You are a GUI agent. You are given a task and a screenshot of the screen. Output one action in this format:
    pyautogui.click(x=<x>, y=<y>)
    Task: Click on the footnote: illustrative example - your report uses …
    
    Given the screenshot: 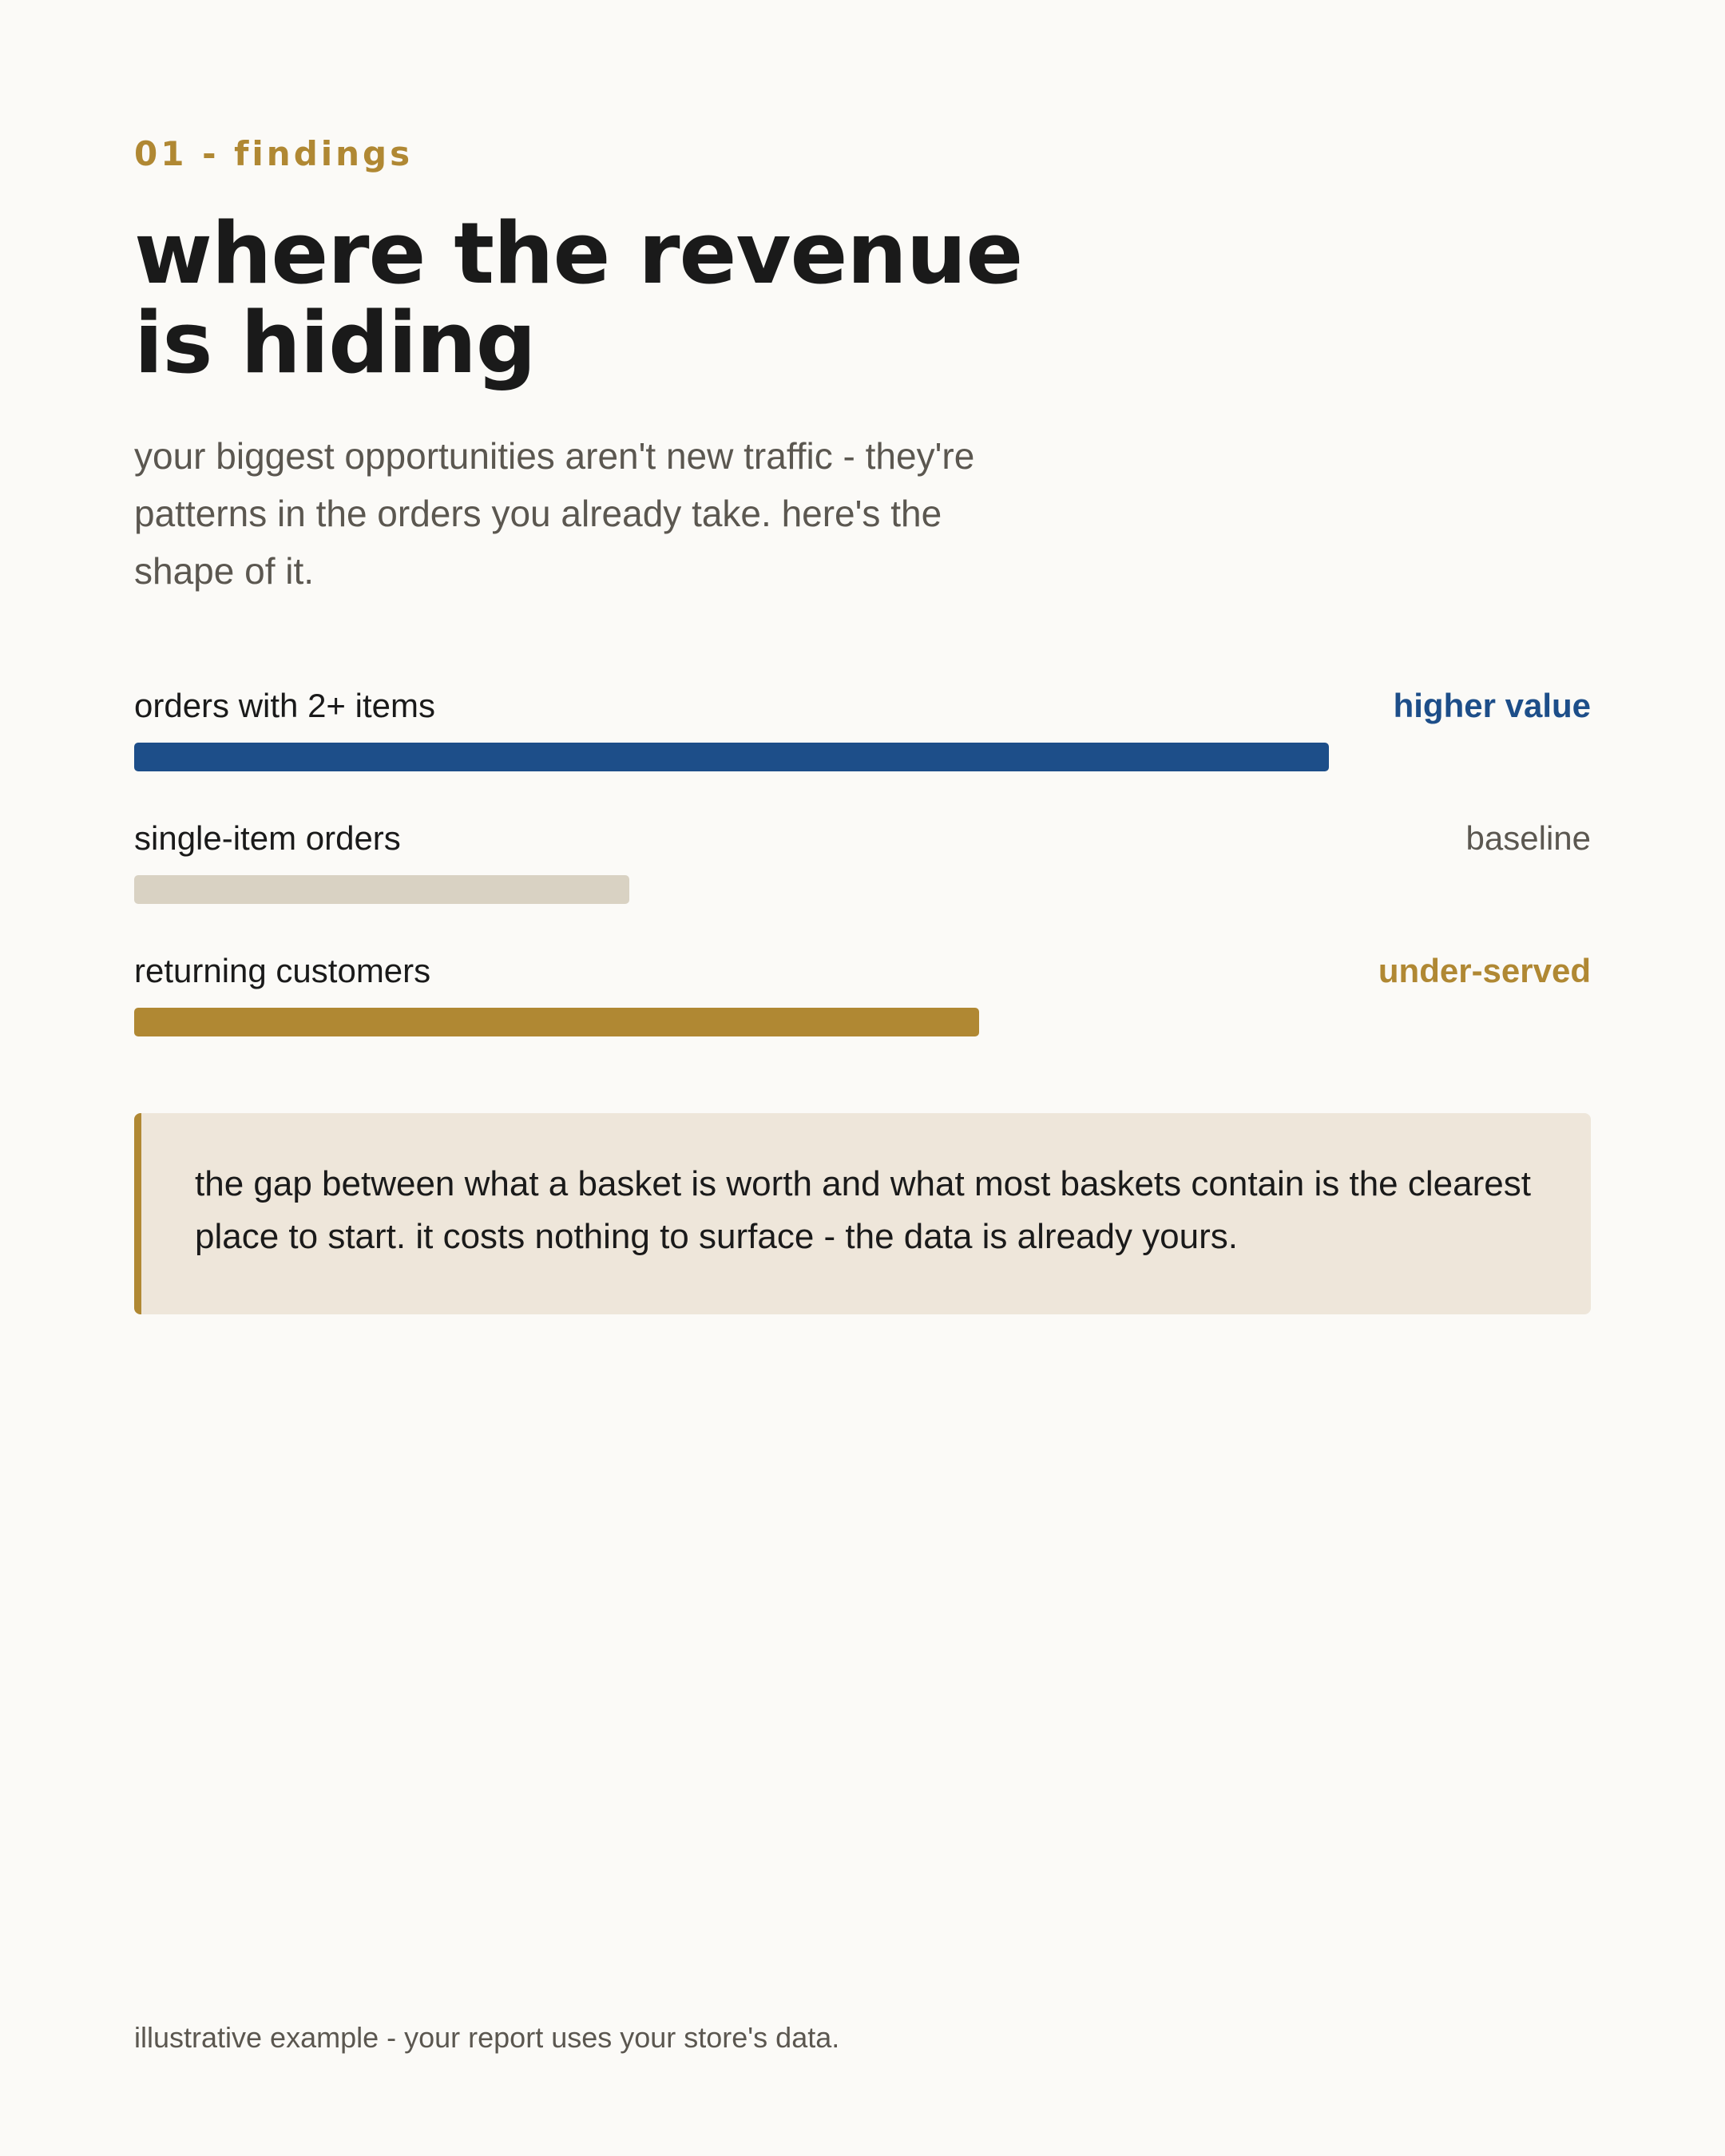 What is the action you would take?
    pyautogui.click(x=487, y=2037)
    